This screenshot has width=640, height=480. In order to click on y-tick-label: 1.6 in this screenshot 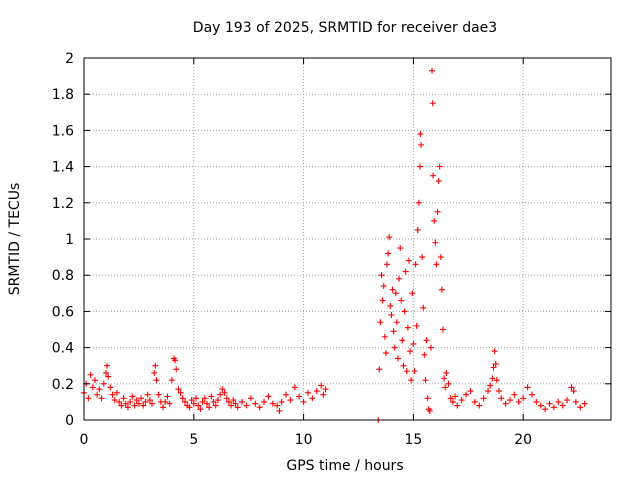, I will do `click(63, 131)`.